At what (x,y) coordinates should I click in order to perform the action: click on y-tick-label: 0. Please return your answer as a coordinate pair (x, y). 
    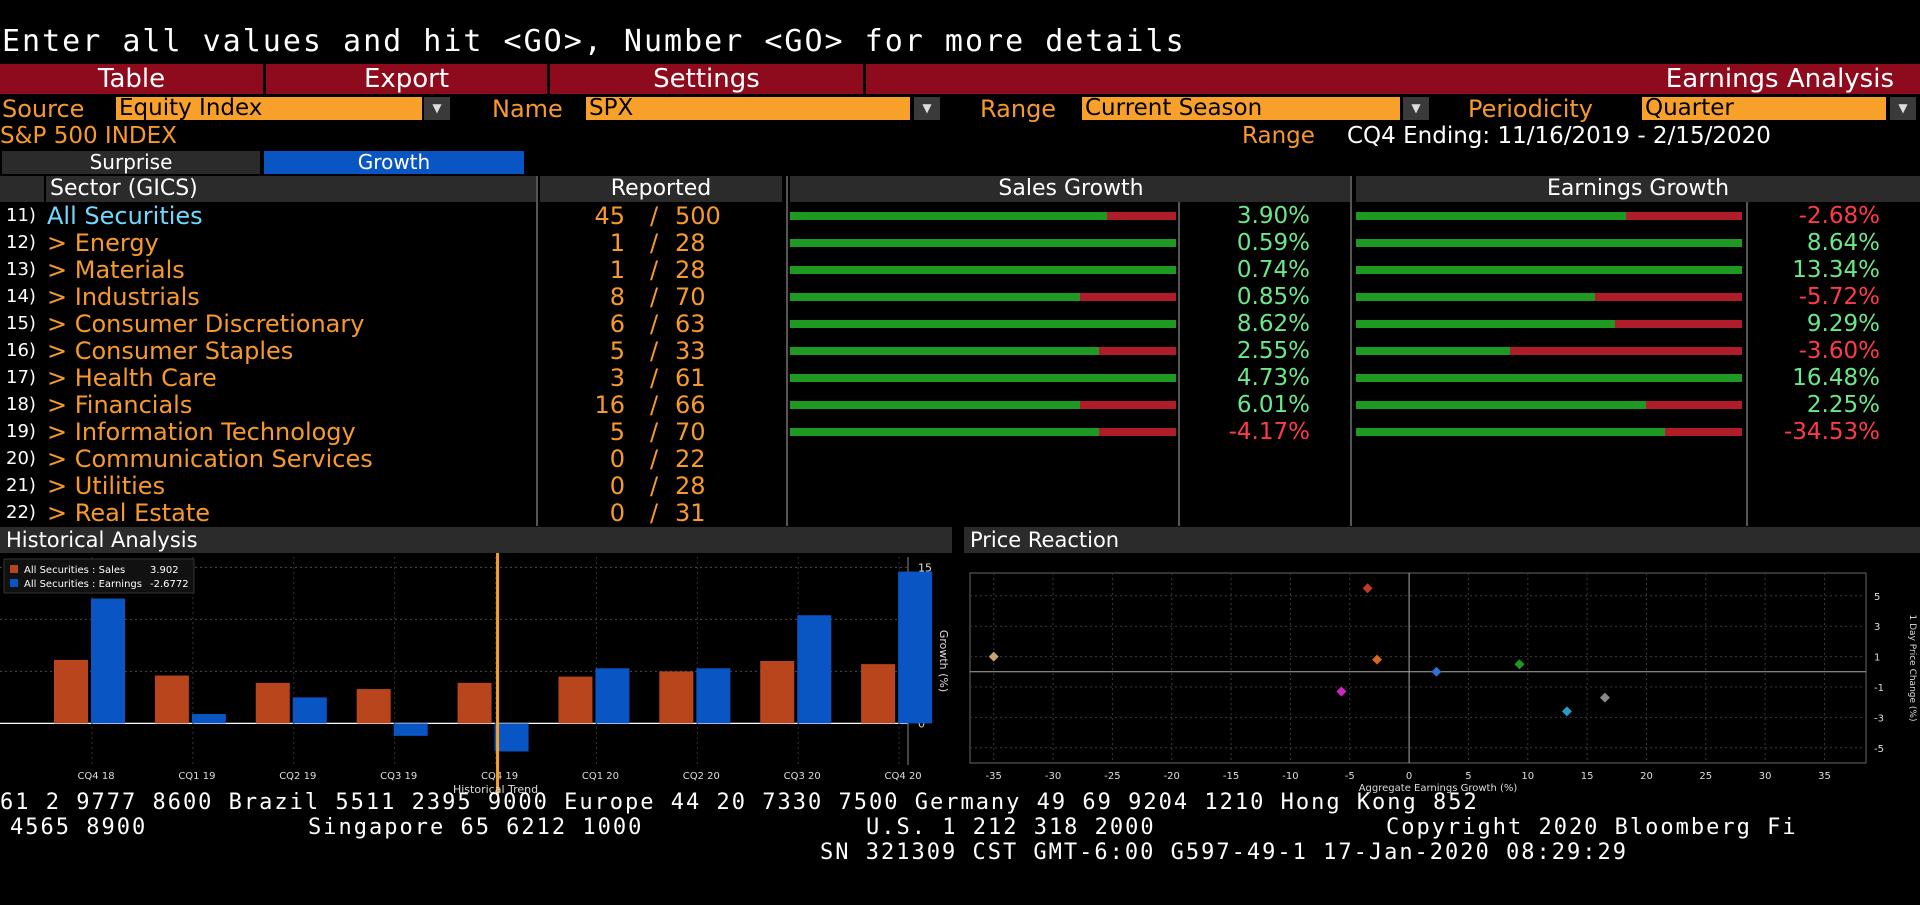
    Looking at the image, I should click on (921, 723).